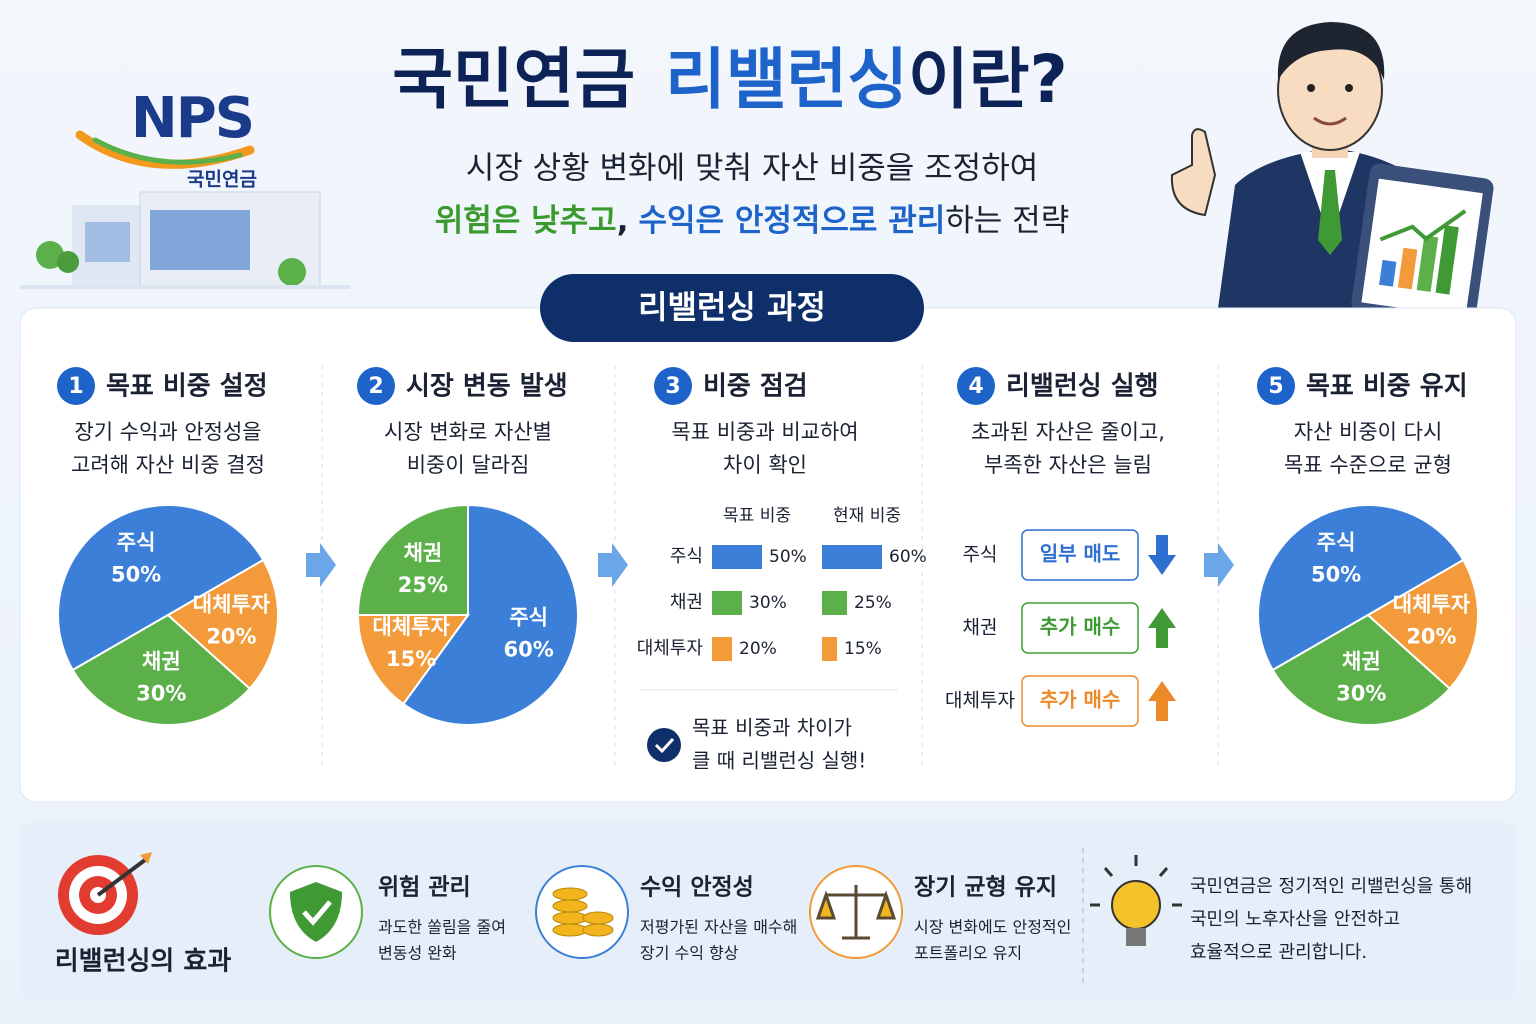 The height and width of the screenshot is (1024, 1536). I want to click on step-description: 차이 확인, so click(765, 465).